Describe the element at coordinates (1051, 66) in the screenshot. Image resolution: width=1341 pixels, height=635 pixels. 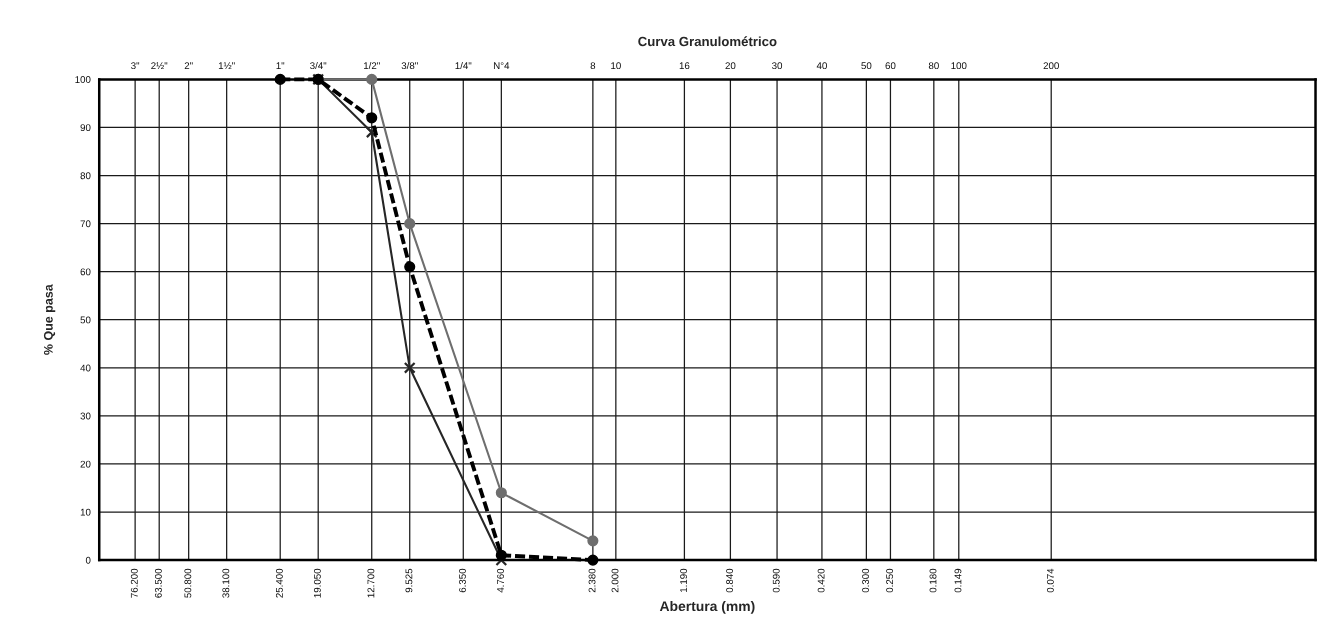
I see `text: 200` at that location.